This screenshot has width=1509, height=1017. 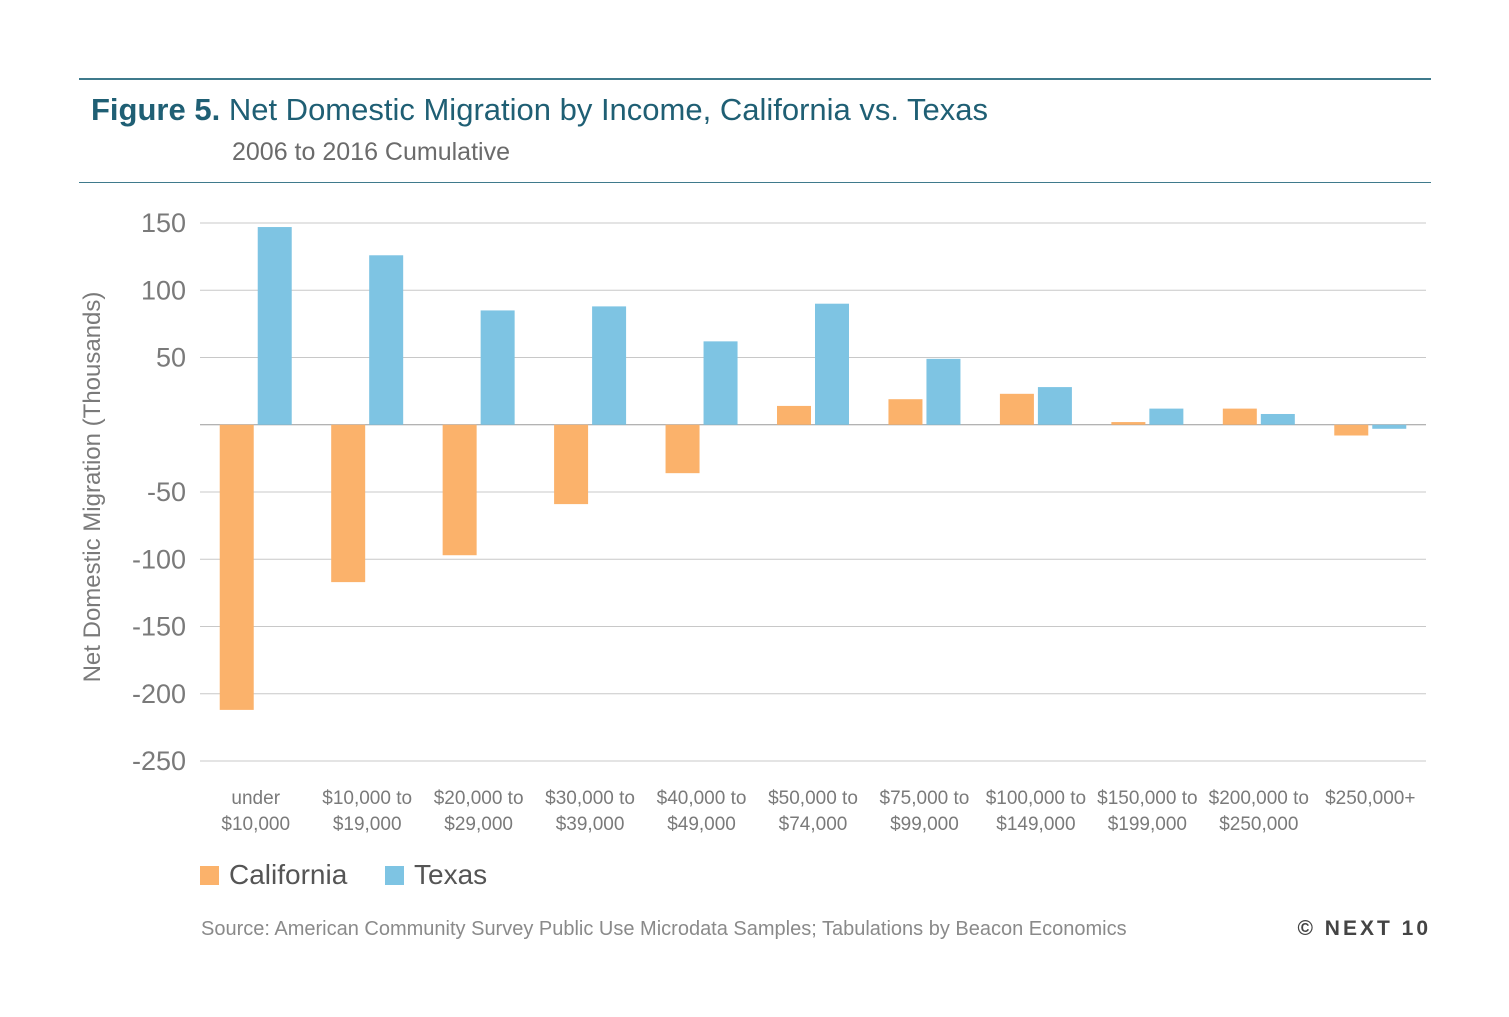 What do you see at coordinates (479, 798) in the screenshot?
I see `x-tick-label: $20,000 to` at bounding box center [479, 798].